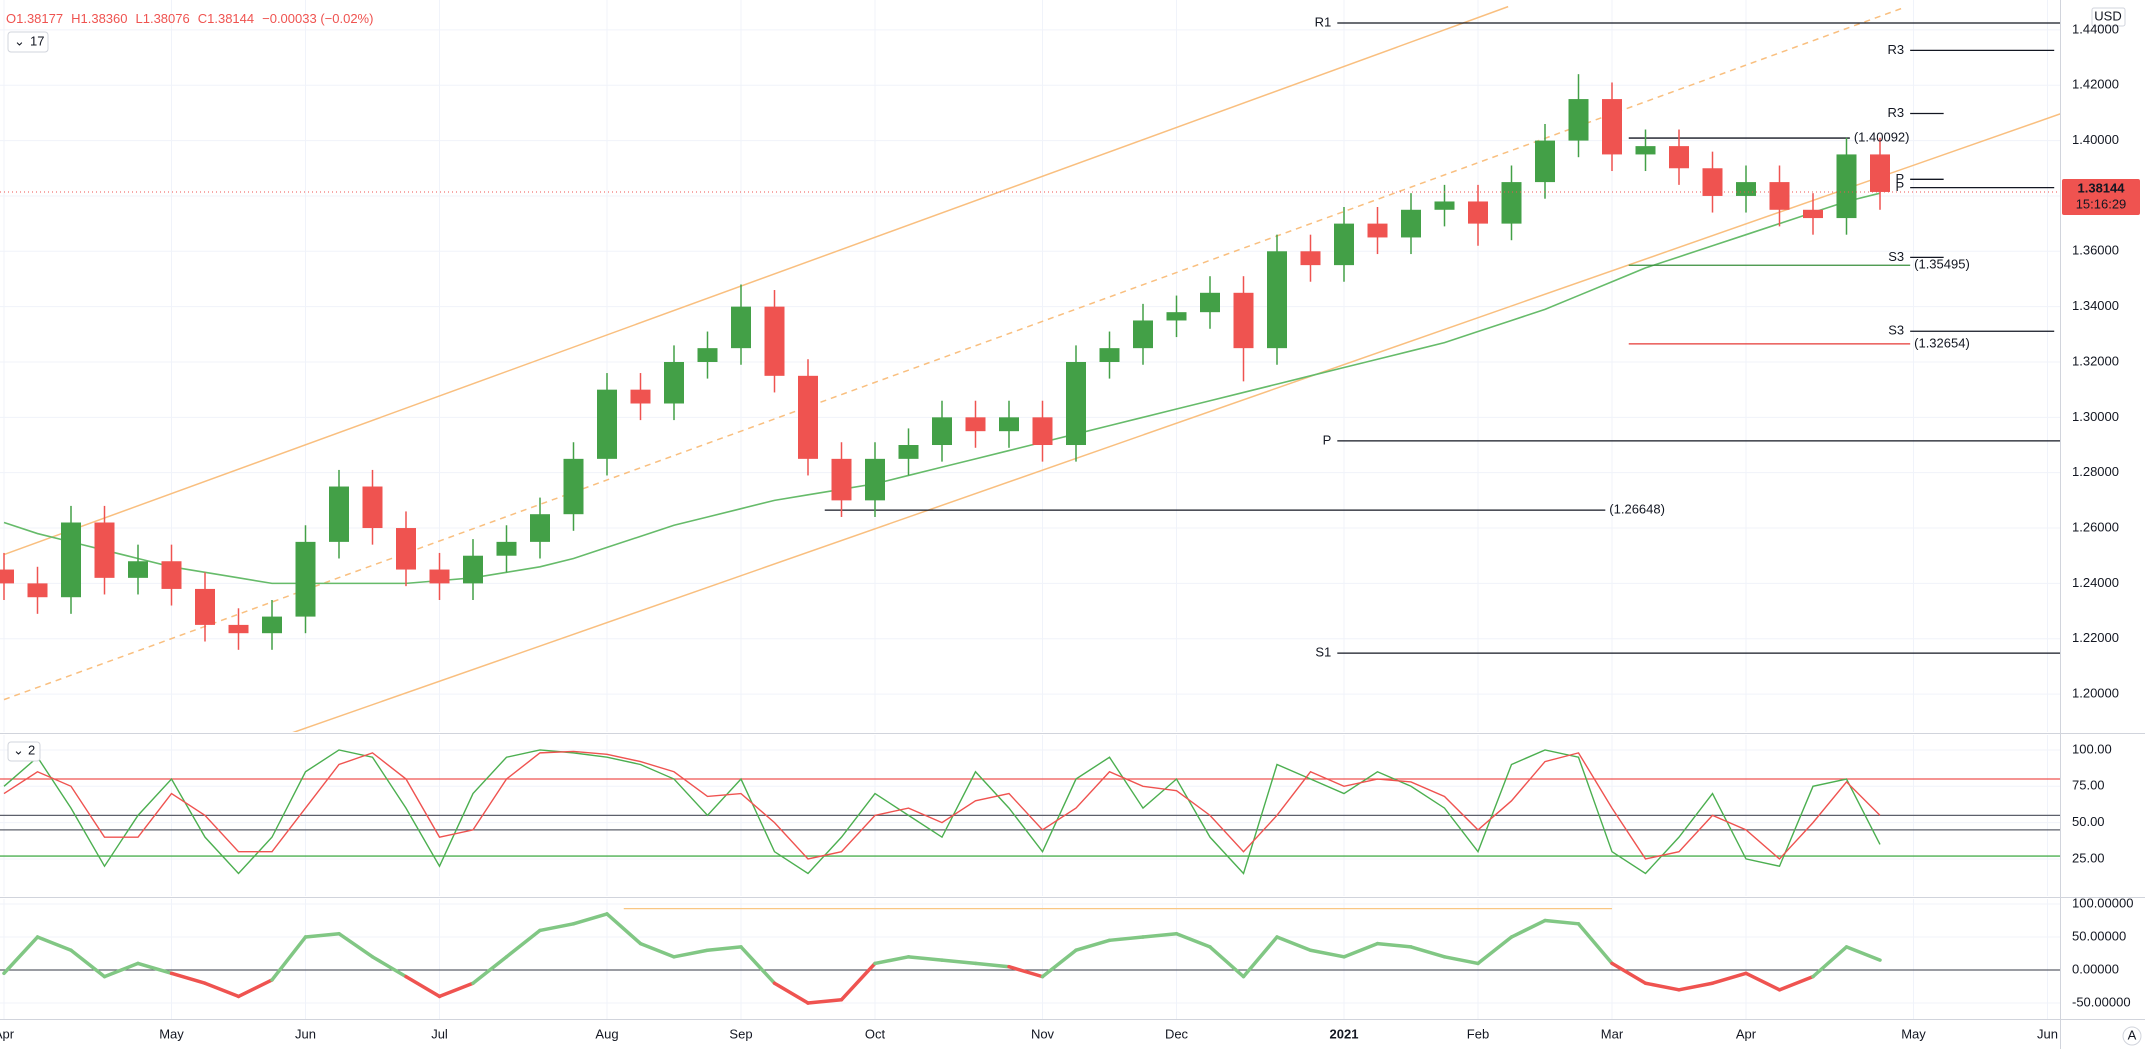 This screenshot has width=2145, height=1049. What do you see at coordinates (606, 1033) in the screenshot?
I see `x-tick-label: Aug` at bounding box center [606, 1033].